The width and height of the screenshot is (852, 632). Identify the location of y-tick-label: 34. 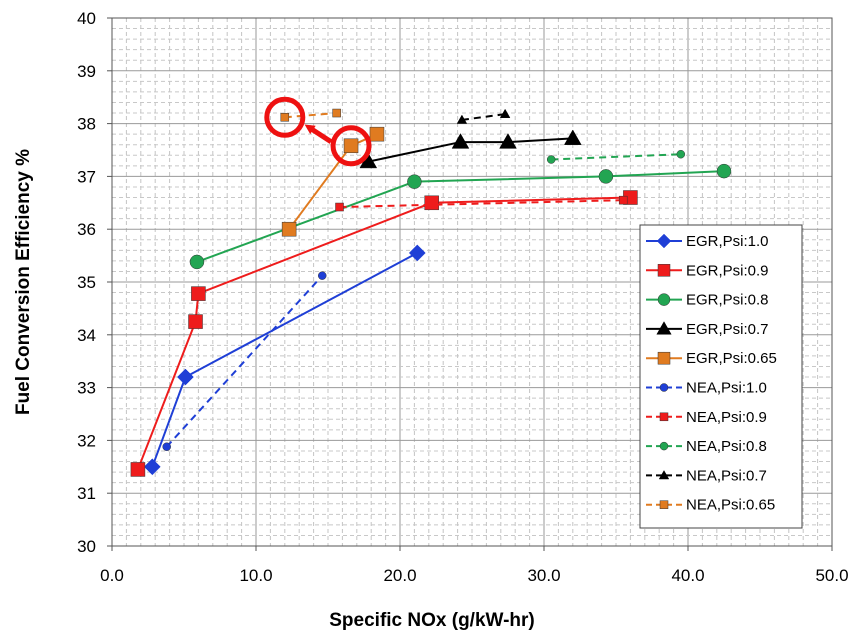
(86, 335).